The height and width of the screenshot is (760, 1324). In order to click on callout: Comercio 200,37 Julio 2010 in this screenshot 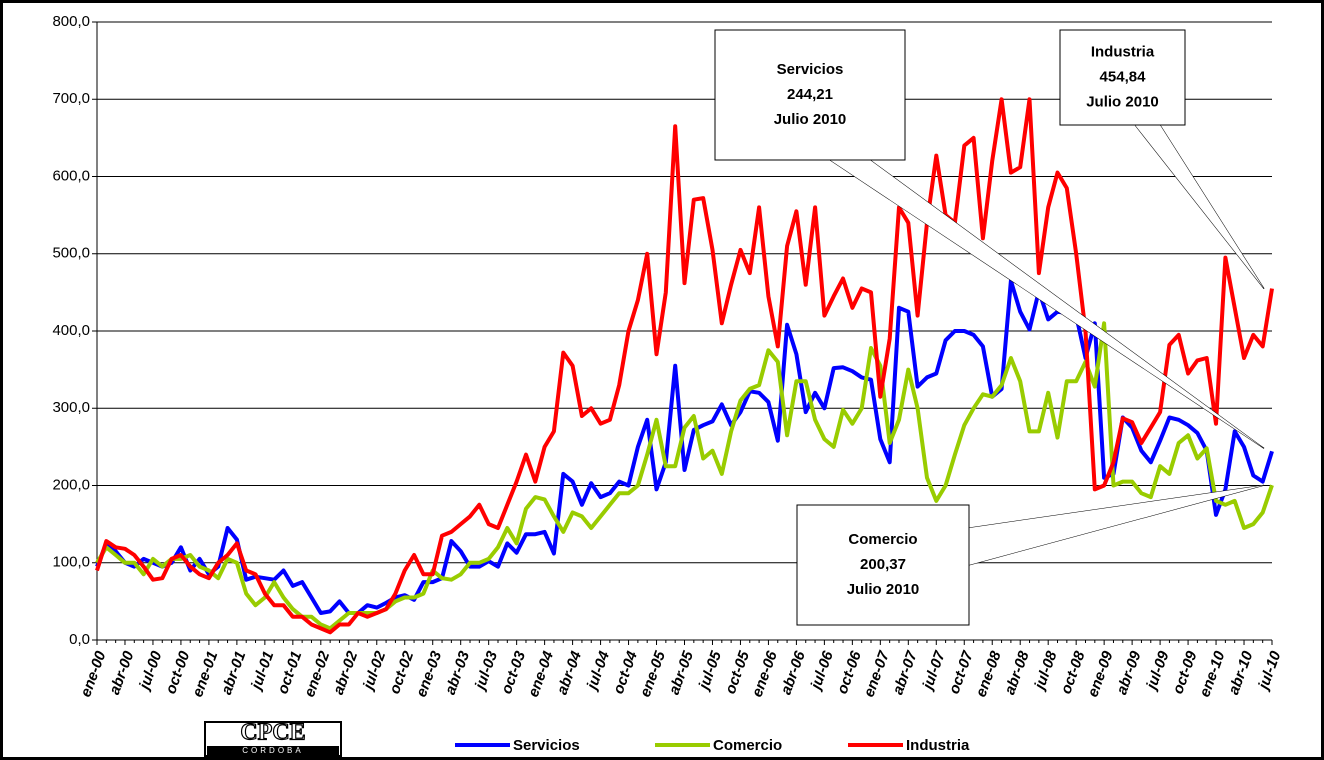, I will do `click(1030, 555)`.